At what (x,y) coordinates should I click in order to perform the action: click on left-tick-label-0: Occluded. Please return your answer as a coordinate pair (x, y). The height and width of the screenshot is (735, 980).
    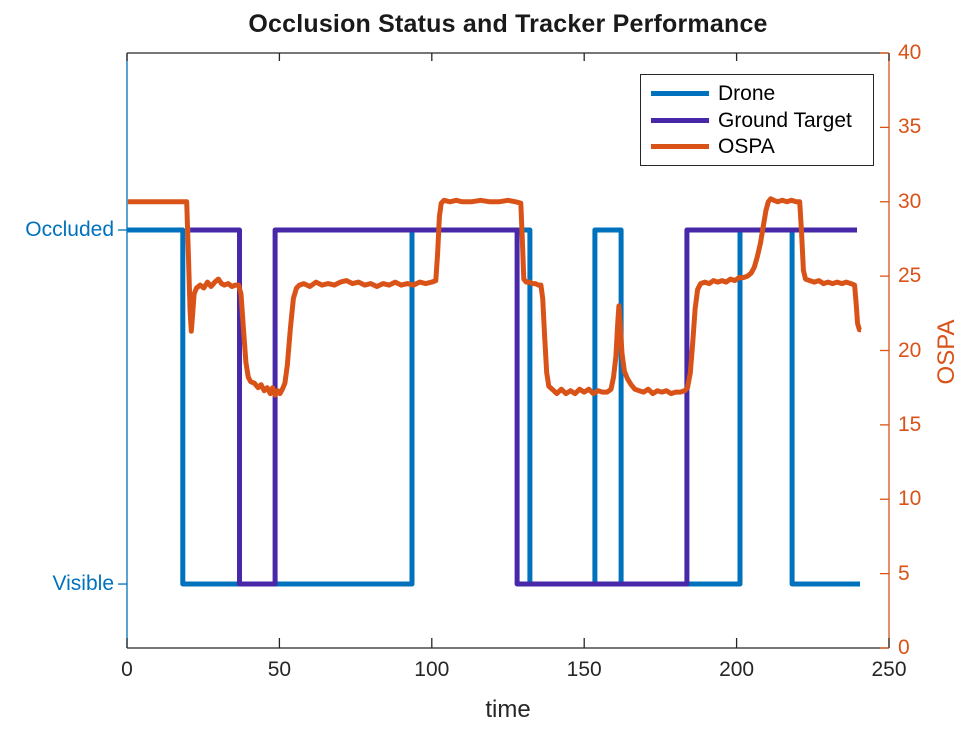
    Looking at the image, I should click on (69, 229).